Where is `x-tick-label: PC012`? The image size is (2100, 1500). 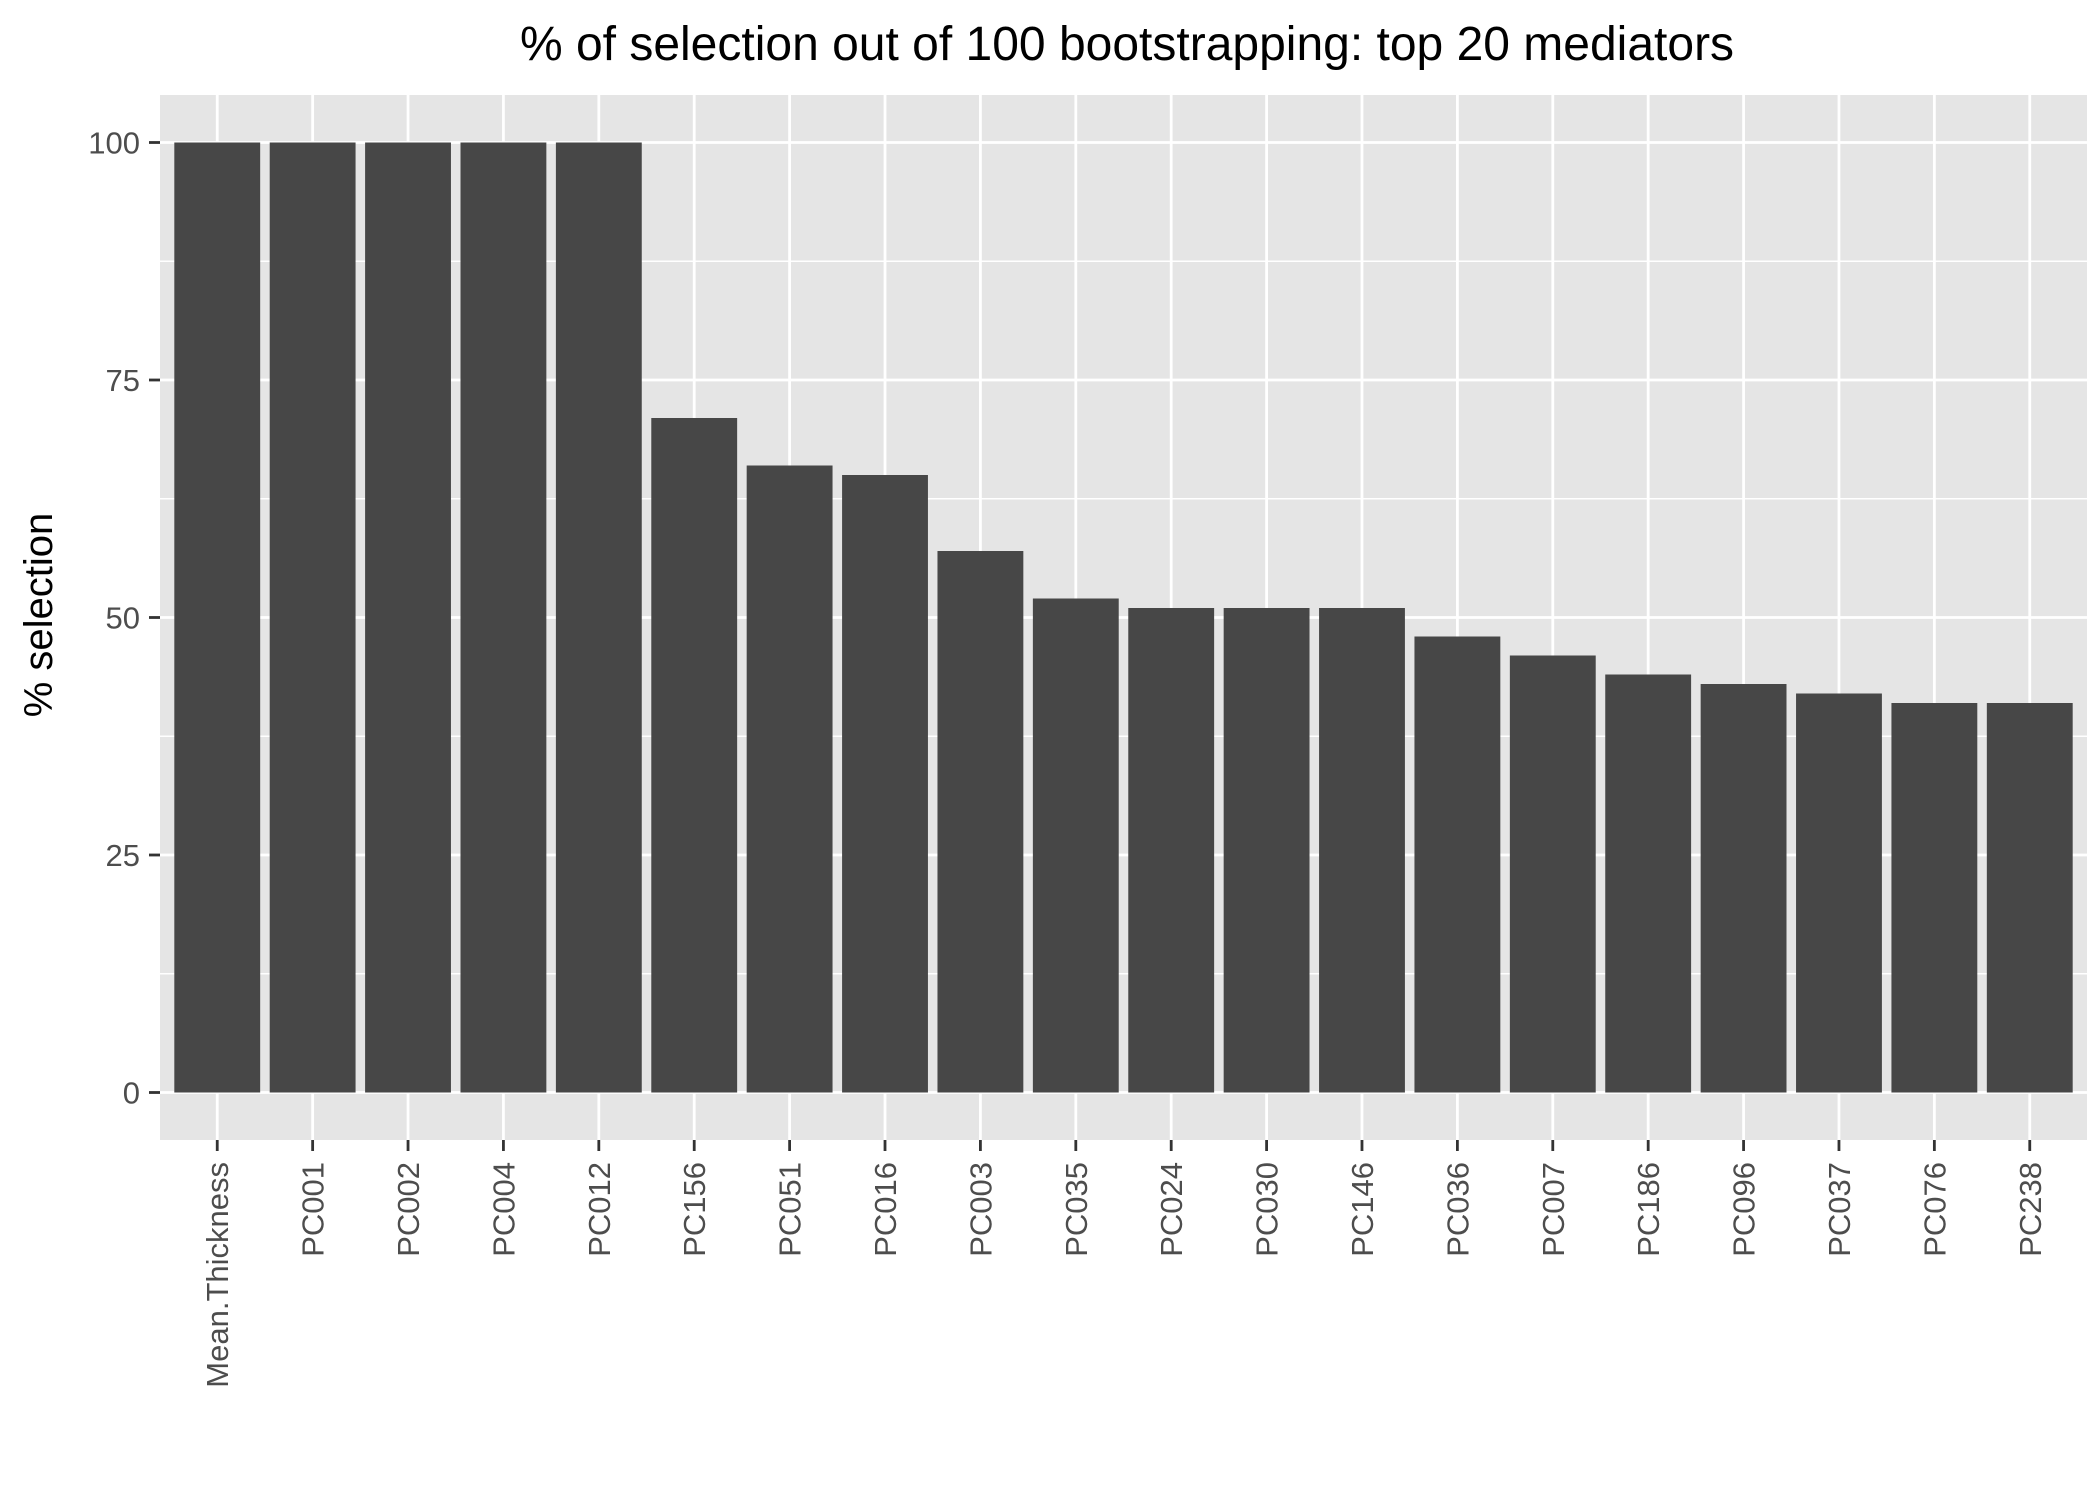
x-tick-label: PC012 is located at coordinates (599, 1209).